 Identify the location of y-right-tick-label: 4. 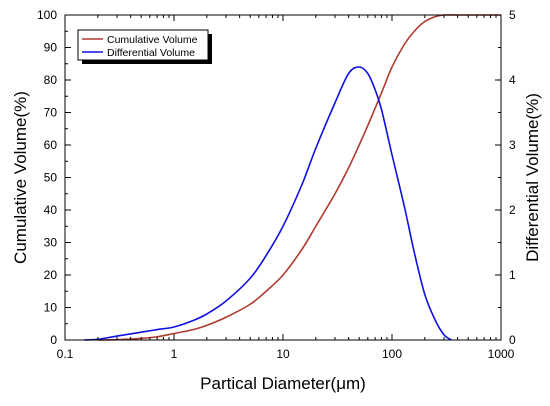
(512, 80).